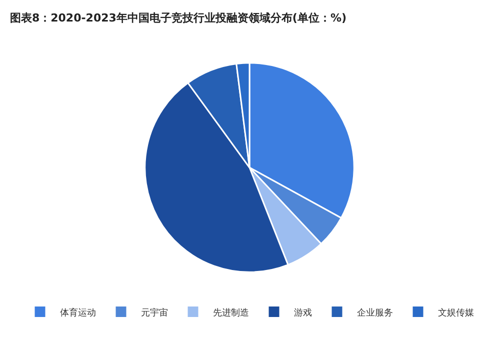 The image size is (499, 344). Describe the element at coordinates (303, 312) in the screenshot. I see `legend-label: 游戏` at that location.